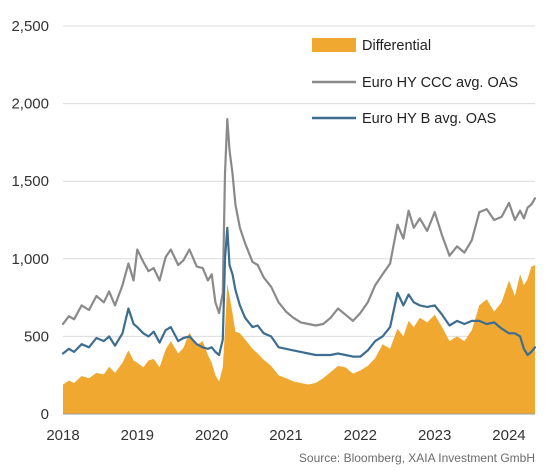  I want to click on x-axis-ticks: 2018 2019 2020 2021 2022 2023 2024, so click(285, 435).